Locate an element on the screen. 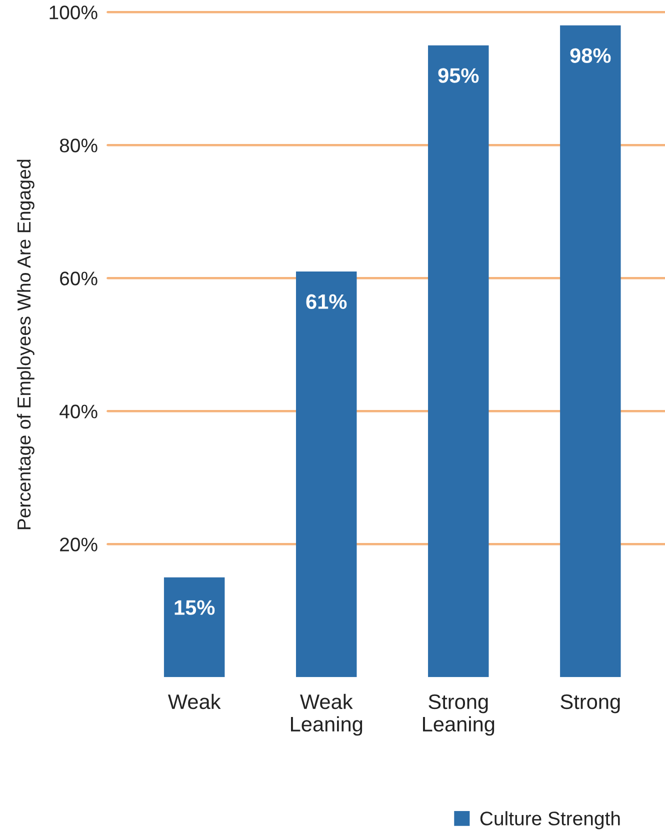 Image resolution: width=665 pixels, height=836 pixels. y-tick-label: 20% is located at coordinates (79, 545).